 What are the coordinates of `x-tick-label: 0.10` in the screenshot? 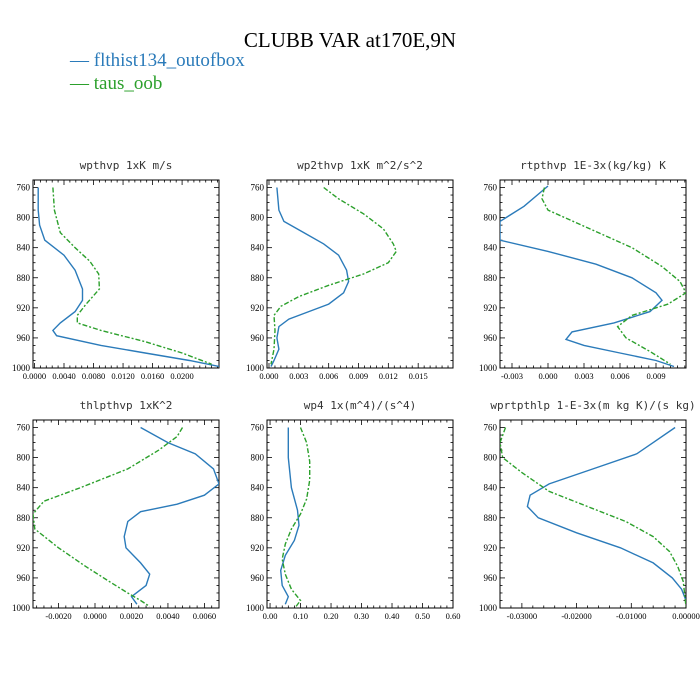 It's located at (300, 616).